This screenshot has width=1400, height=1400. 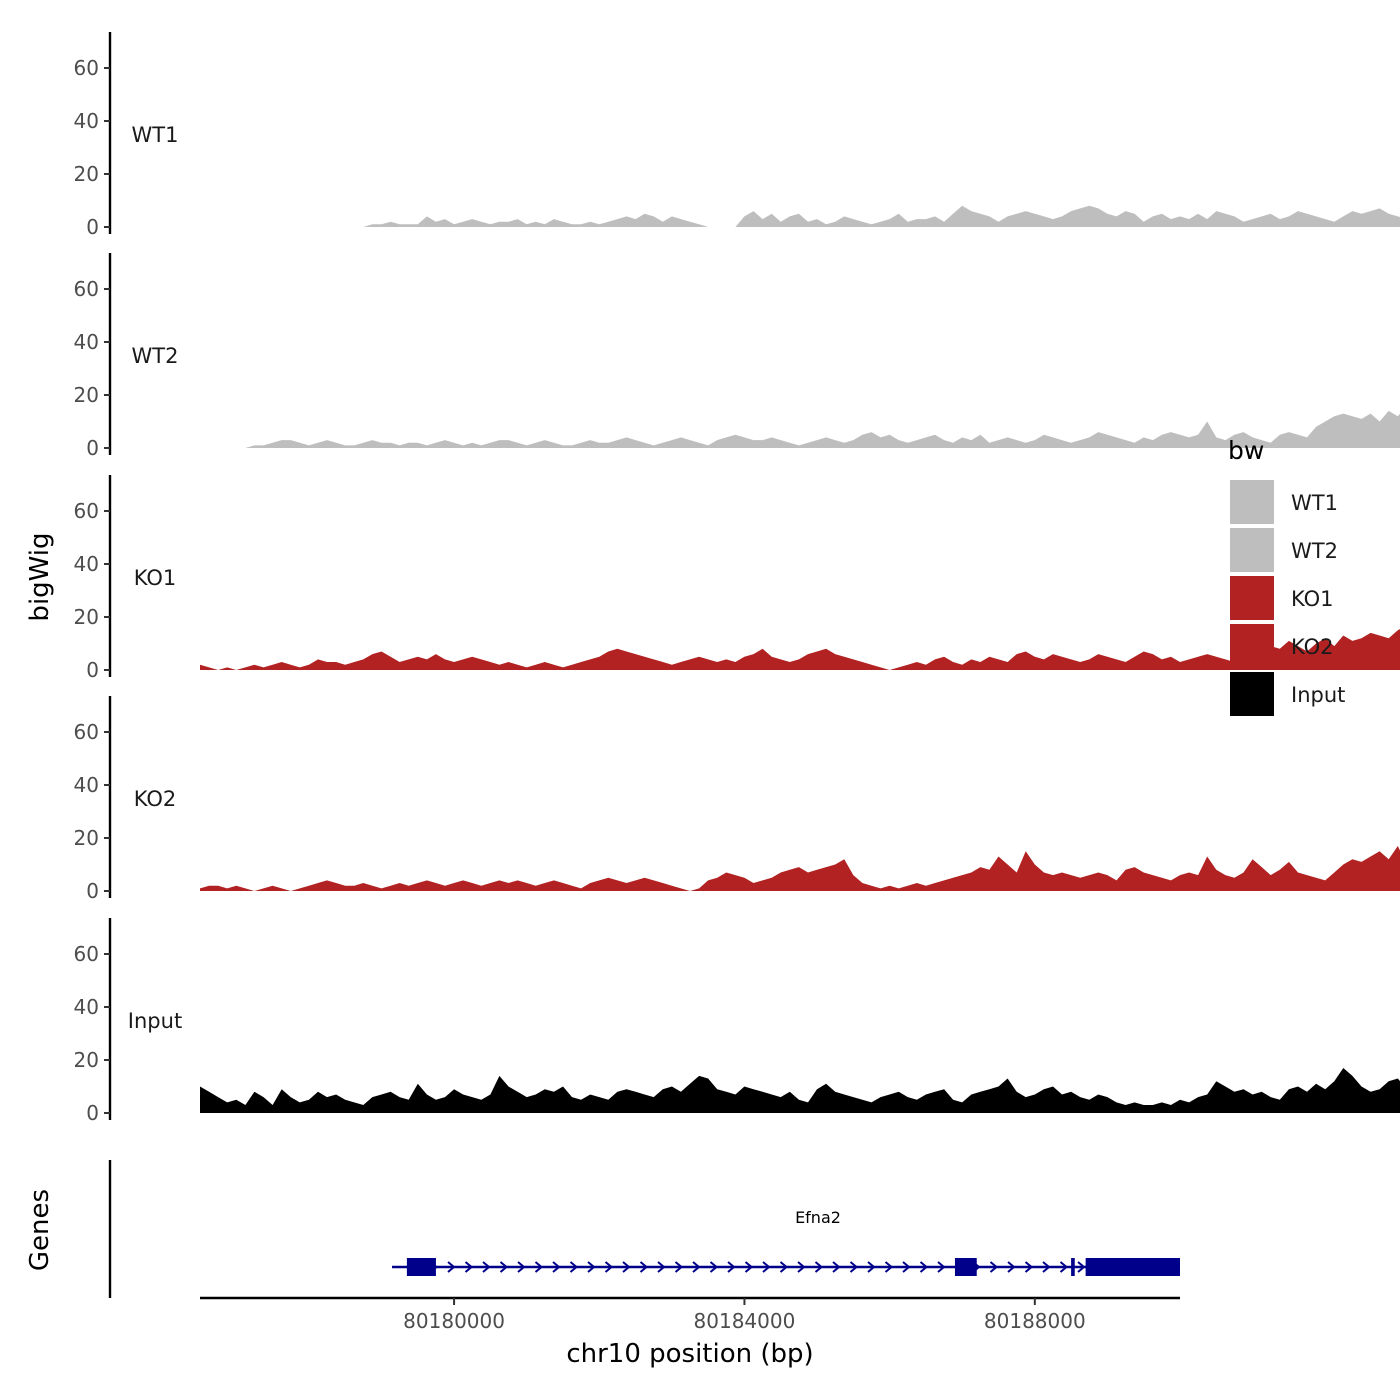 What do you see at coordinates (800, 1090) in the screenshot?
I see `area-input` at bounding box center [800, 1090].